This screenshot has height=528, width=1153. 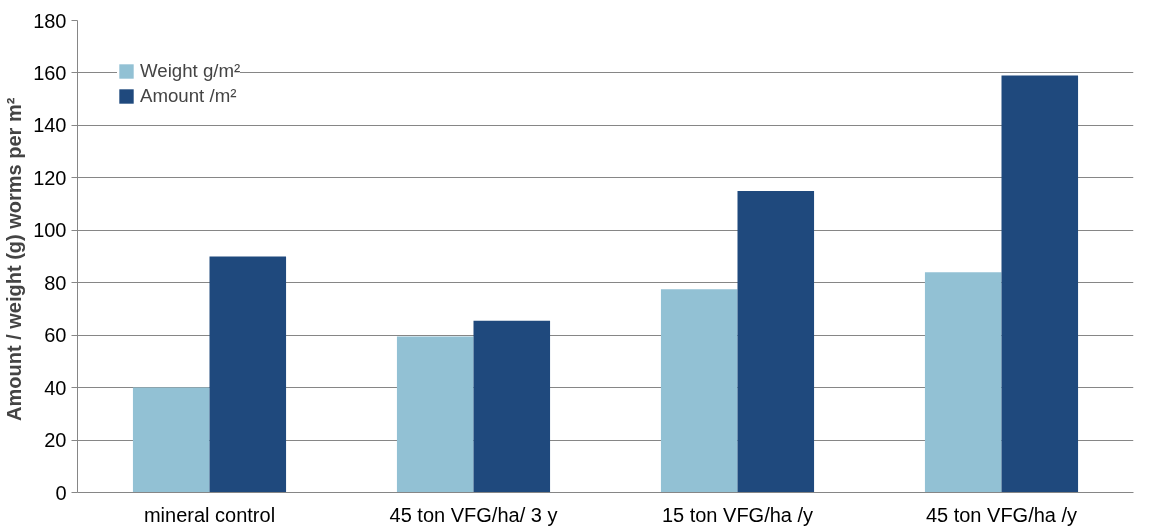 I want to click on y-tick-label: 80, so click(x=55, y=282).